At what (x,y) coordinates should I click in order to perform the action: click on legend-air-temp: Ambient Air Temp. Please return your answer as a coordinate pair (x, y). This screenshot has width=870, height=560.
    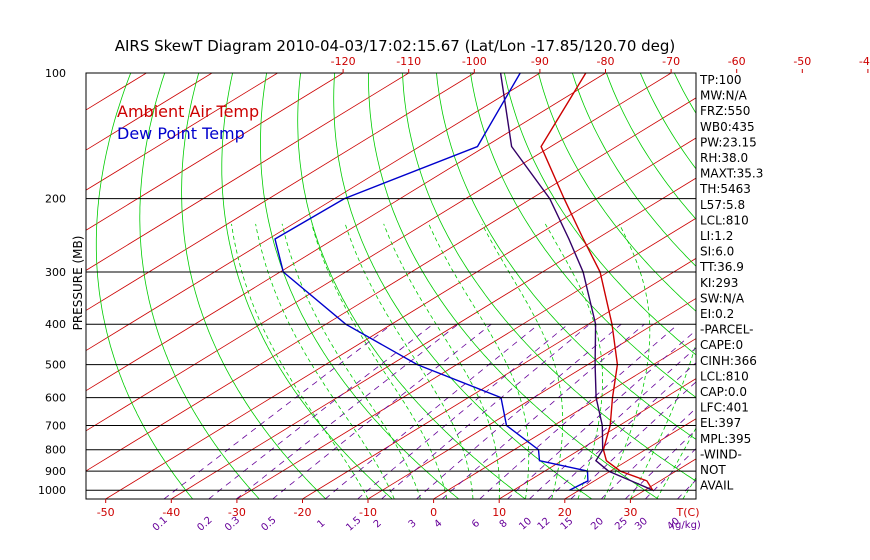
    Looking at the image, I should click on (188, 111).